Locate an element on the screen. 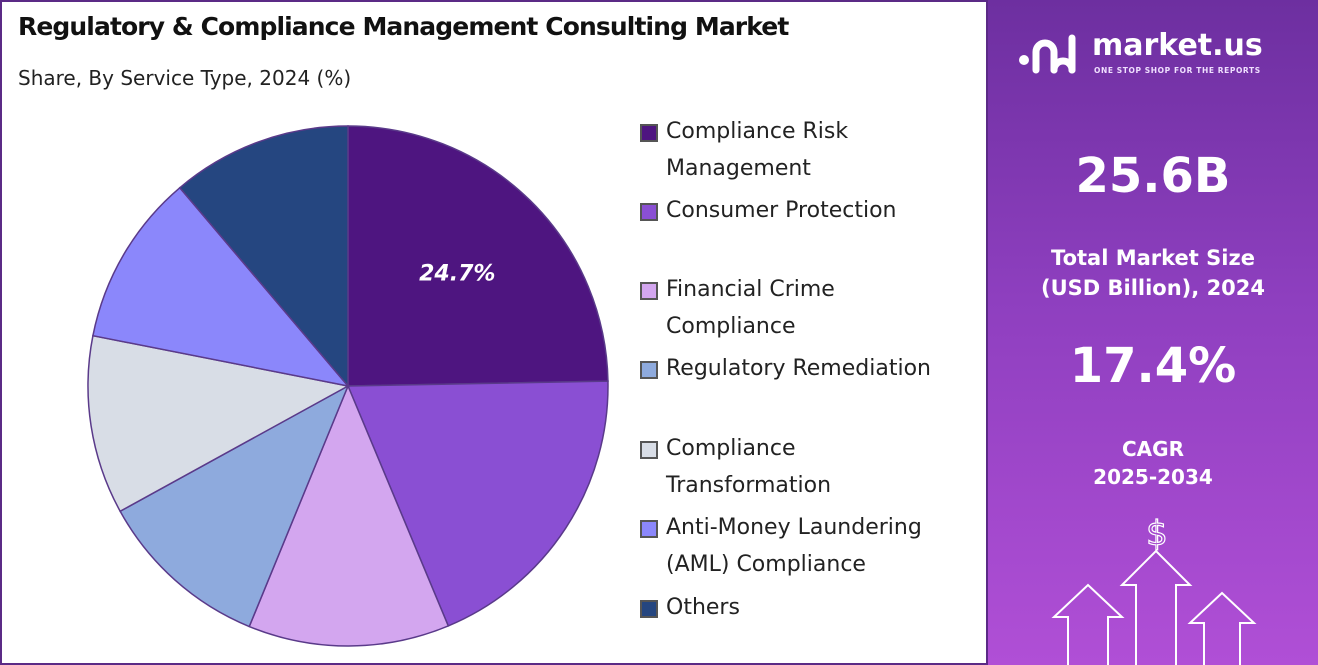 This screenshot has height=665, width=1318. legend-label: Regulatory Remediation is located at coordinates (798, 368).